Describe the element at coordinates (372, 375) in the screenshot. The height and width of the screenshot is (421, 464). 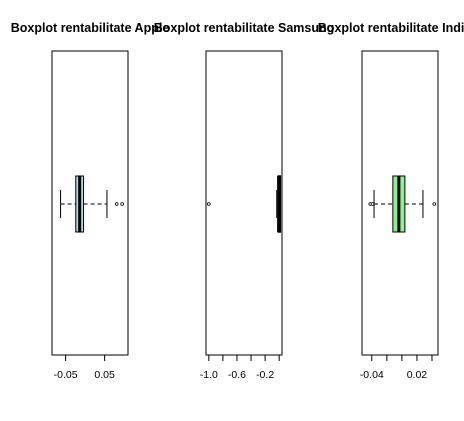
I see `x-tick-label-indice-0: -0.04` at that location.